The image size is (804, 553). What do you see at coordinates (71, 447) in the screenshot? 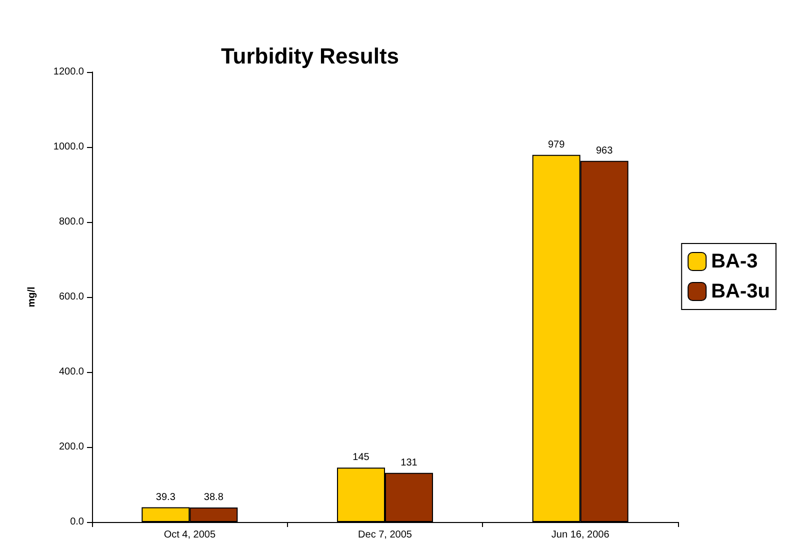
I see `y-tick-label: 200.0` at bounding box center [71, 447].